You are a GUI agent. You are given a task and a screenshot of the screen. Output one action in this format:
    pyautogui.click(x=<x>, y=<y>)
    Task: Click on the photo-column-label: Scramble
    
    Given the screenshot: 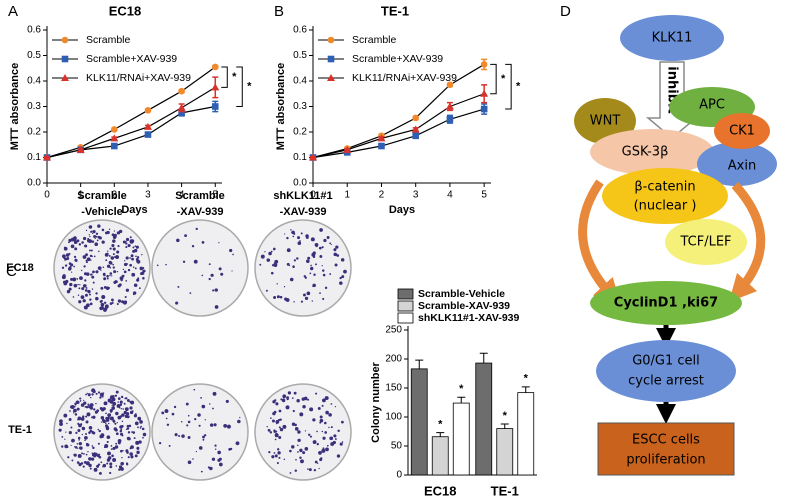 What is the action you would take?
    pyautogui.click(x=102, y=196)
    